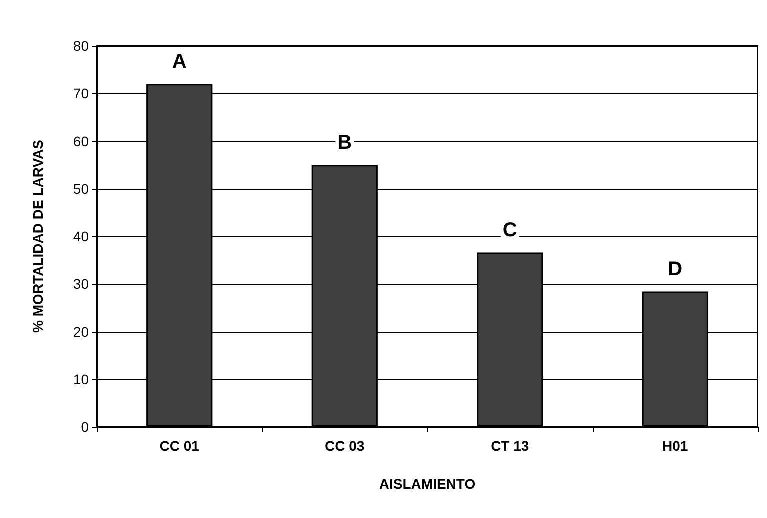  What do you see at coordinates (179, 62) in the screenshot?
I see `annotation: A` at bounding box center [179, 62].